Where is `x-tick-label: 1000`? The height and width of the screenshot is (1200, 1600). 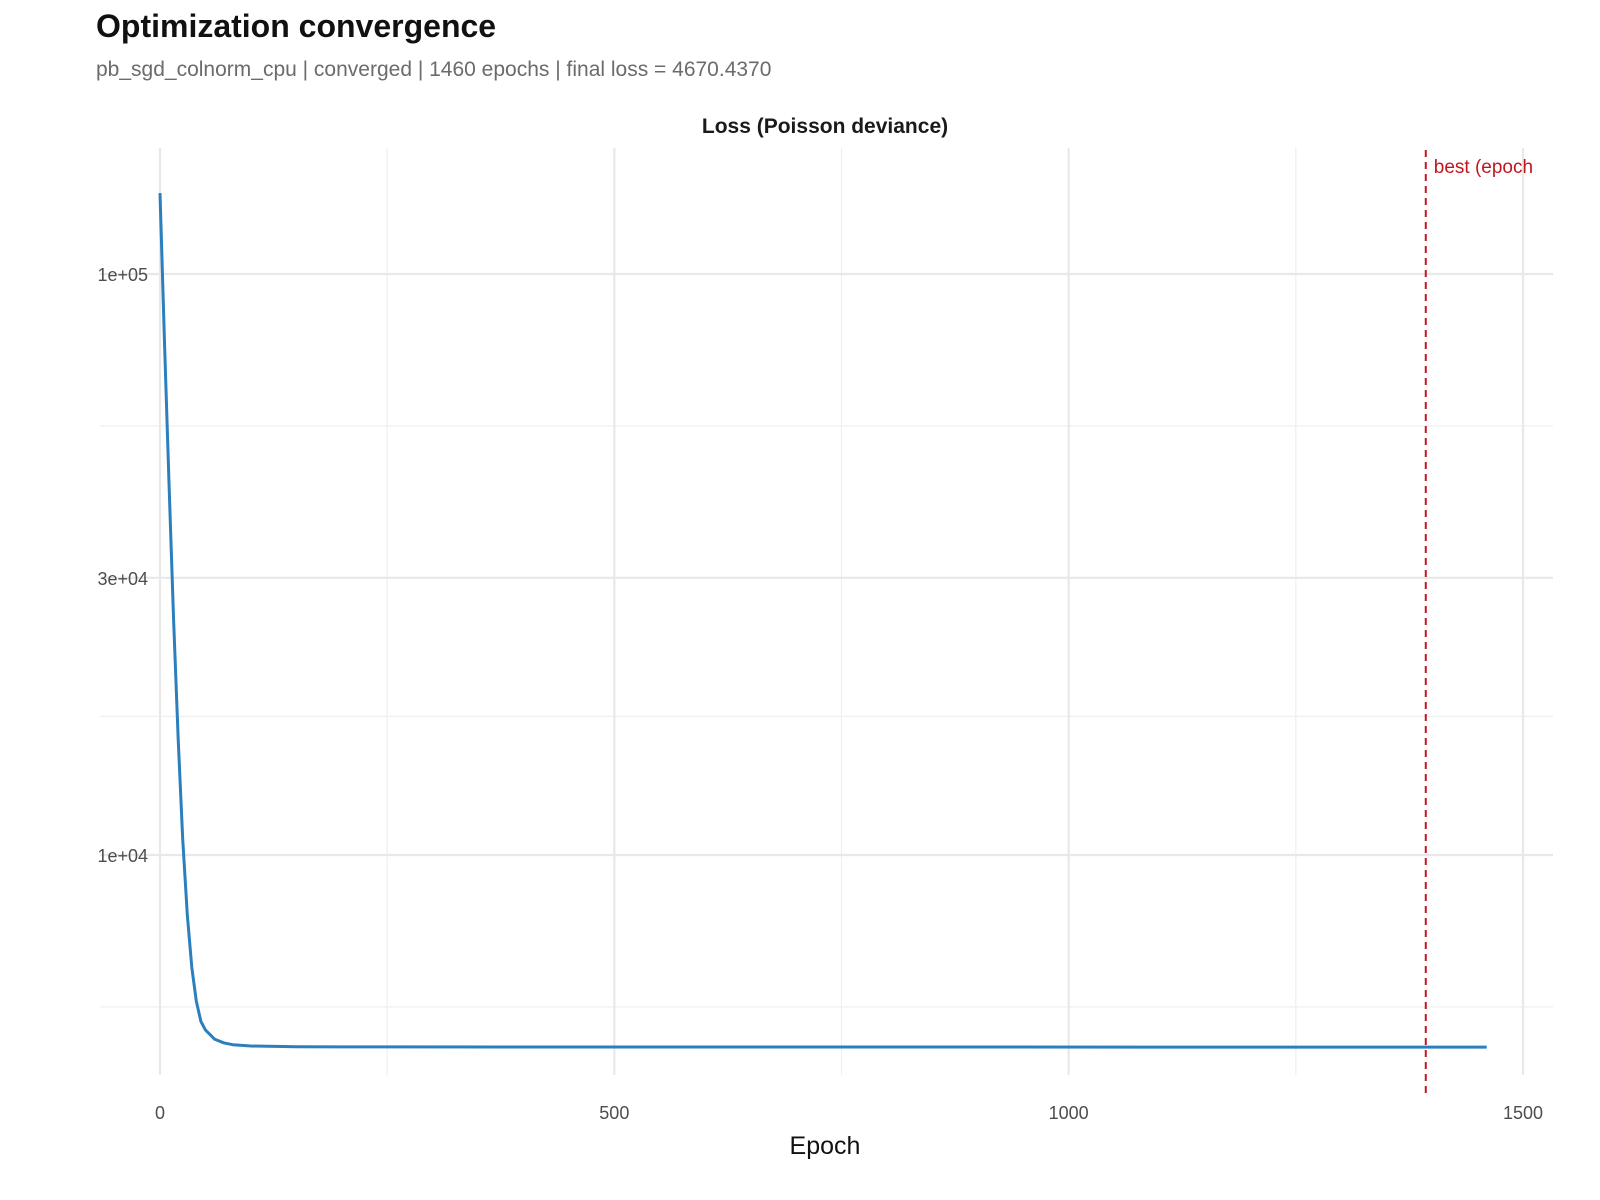 x-tick-label: 1000 is located at coordinates (1069, 1113).